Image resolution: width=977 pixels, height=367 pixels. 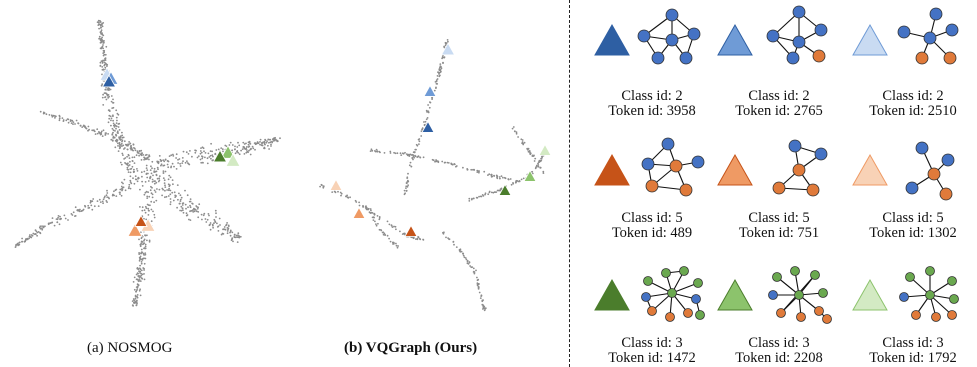 I want to click on class-2-token-3-marker, so click(x=448, y=49).